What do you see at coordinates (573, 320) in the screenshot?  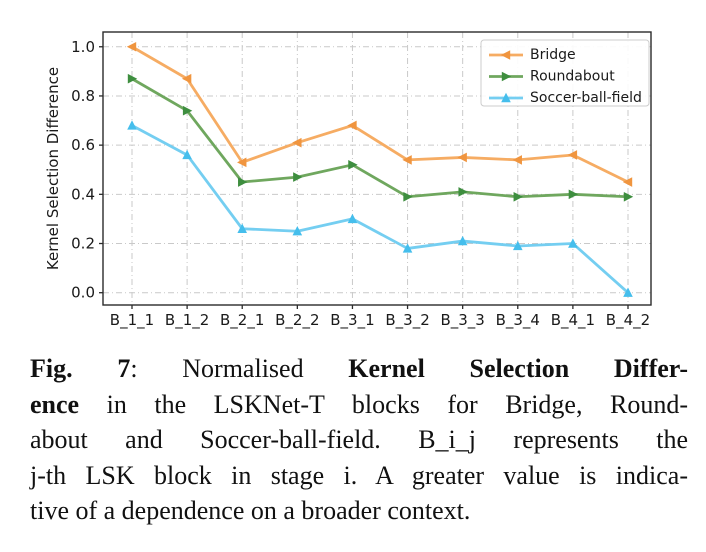 I see `x-tick-label: B_4_1` at bounding box center [573, 320].